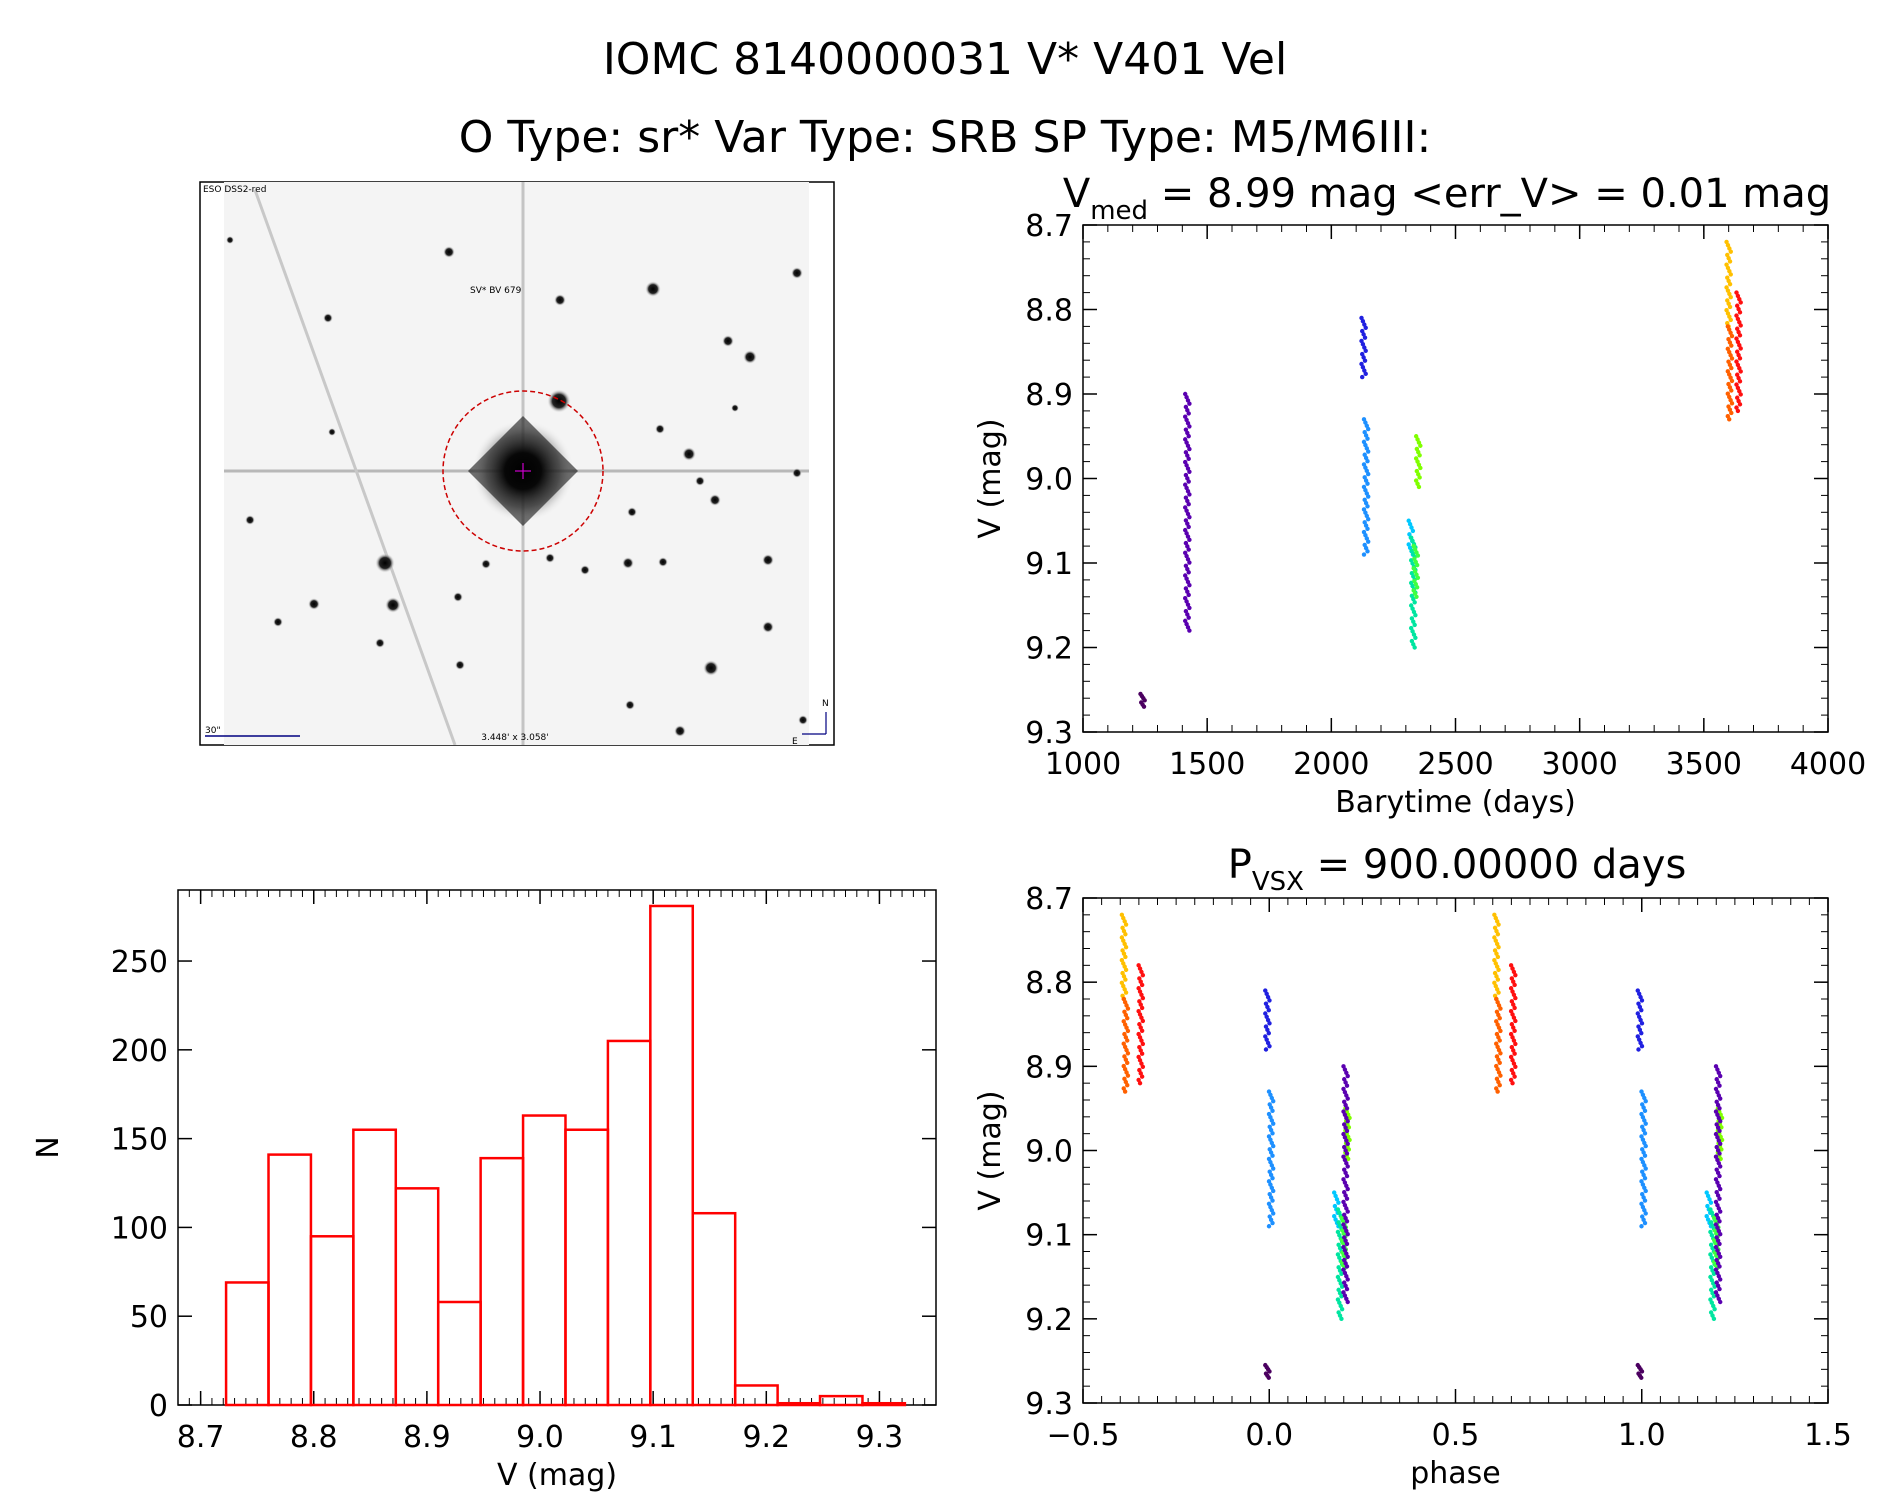 This screenshot has width=1889, height=1494. I want to click on satellite-trail, so click(355, 467).